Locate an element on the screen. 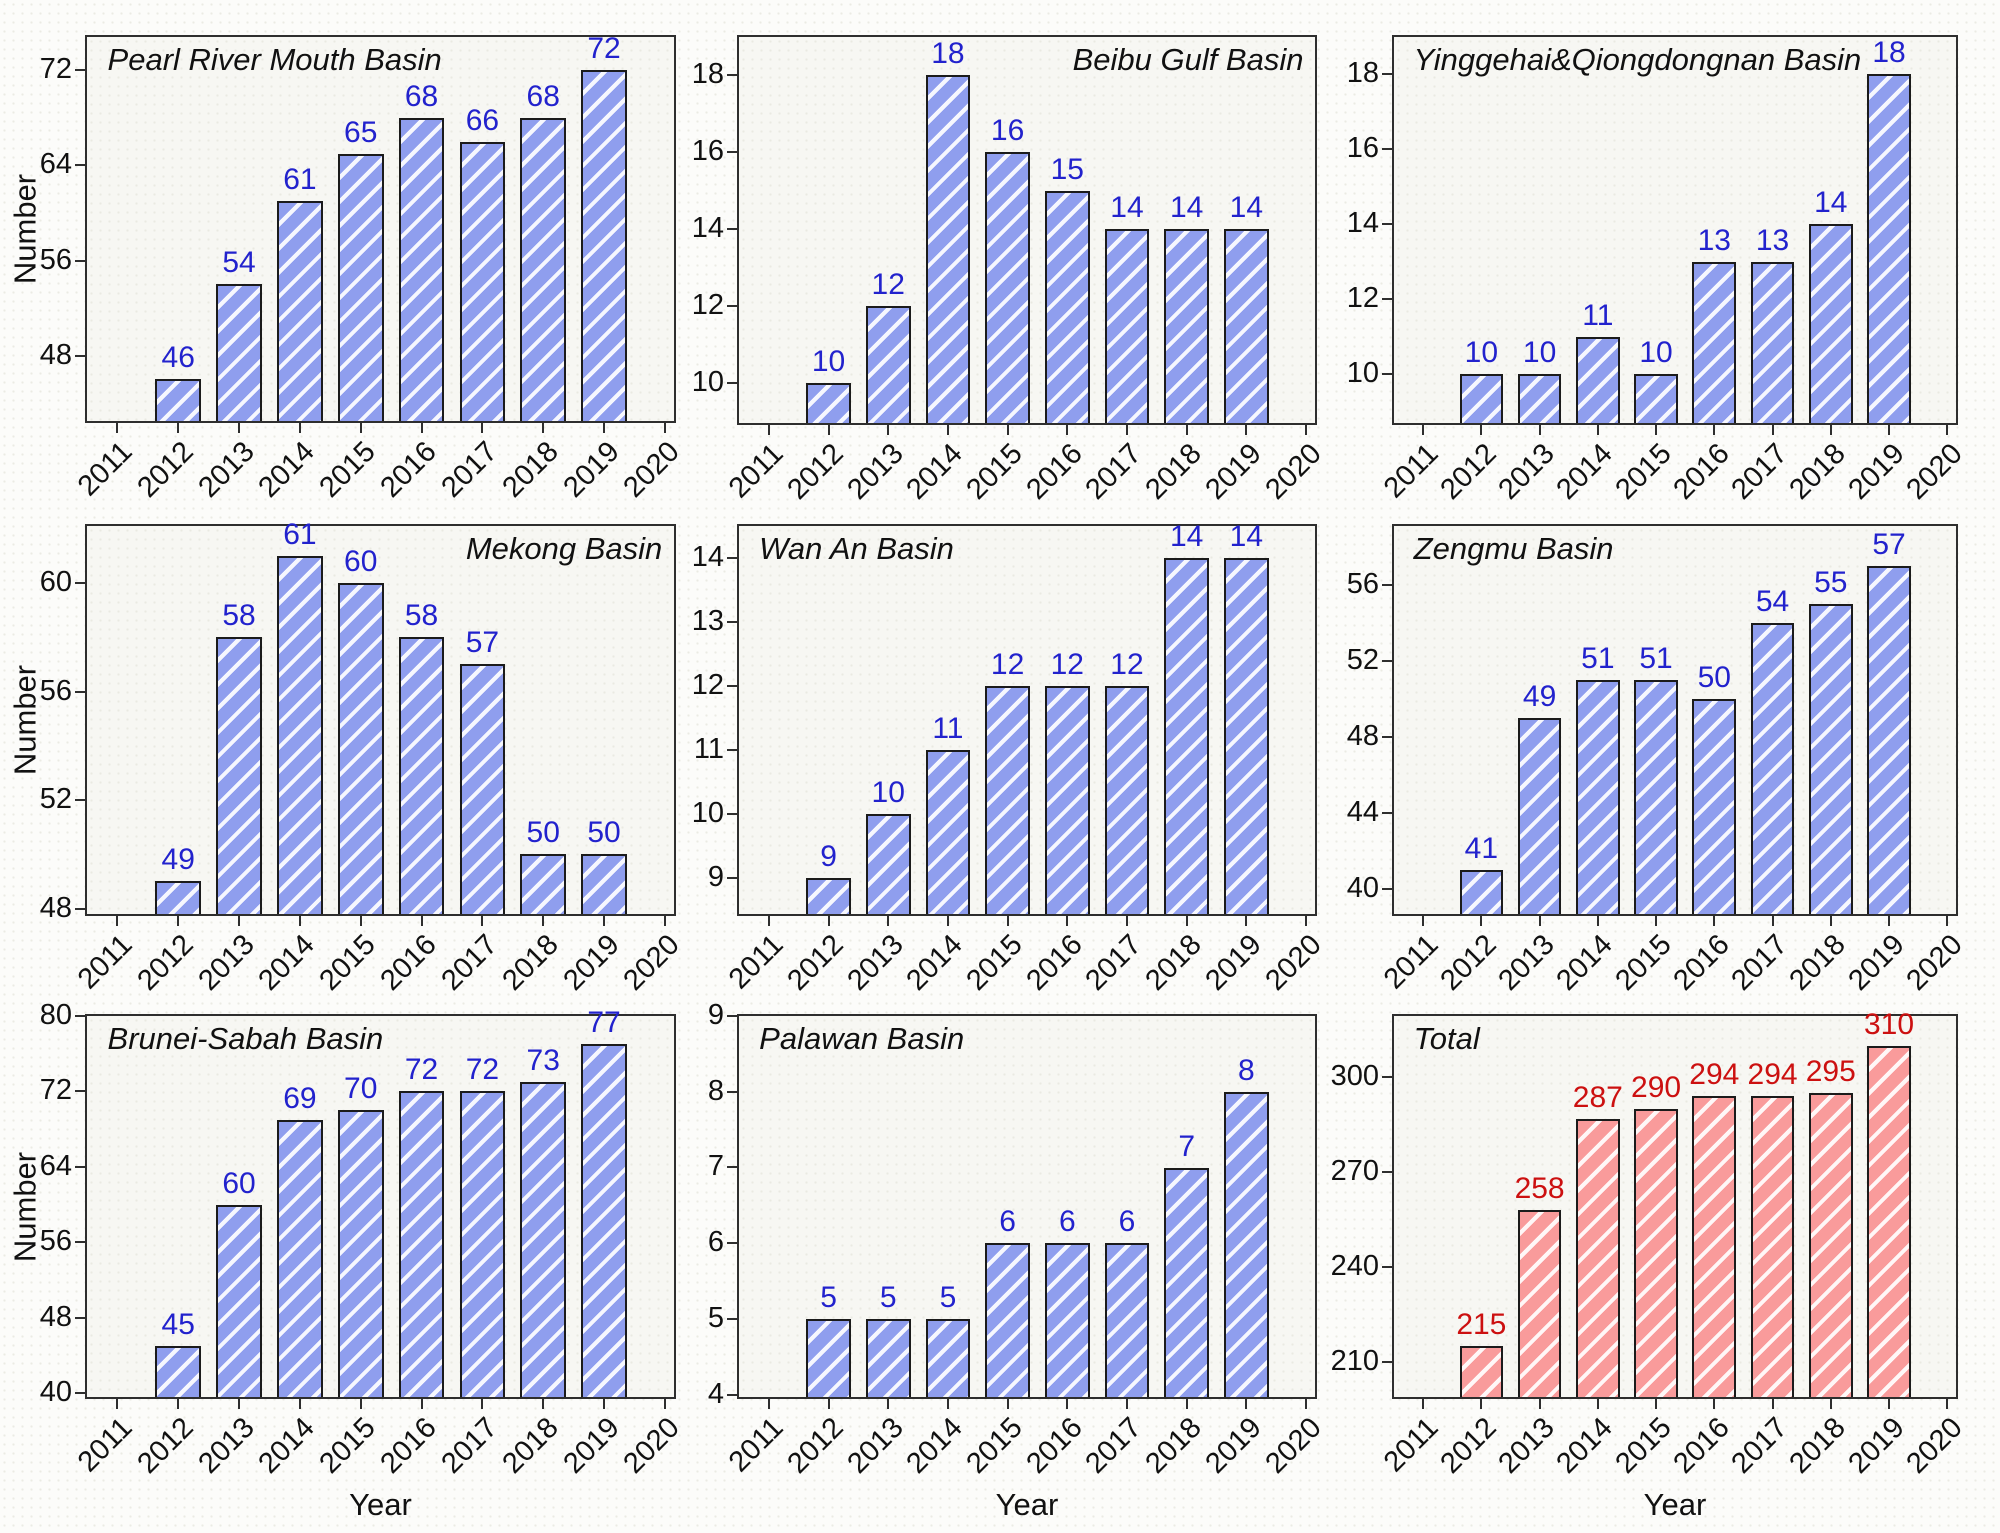 The width and height of the screenshot is (2000, 1533). x-tick-label: 2017 is located at coordinates (1759, 1445).